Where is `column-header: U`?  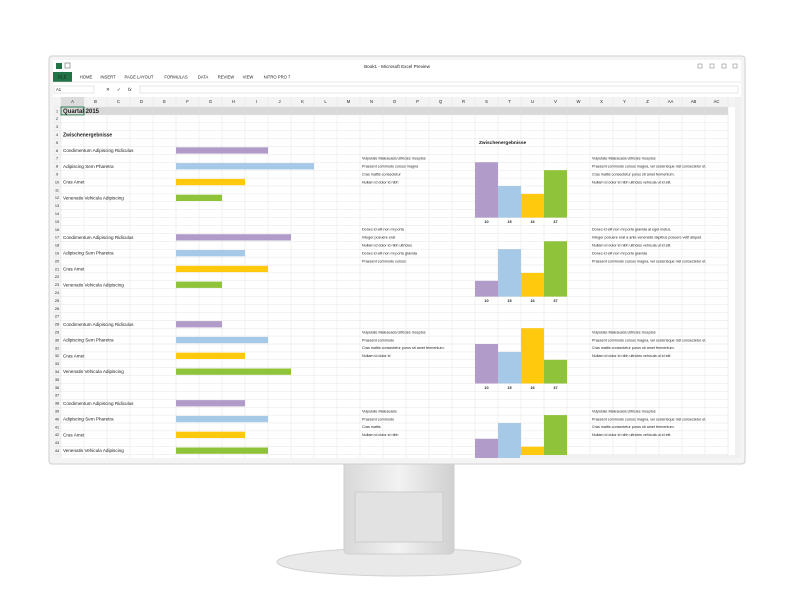 column-header: U is located at coordinates (532, 101).